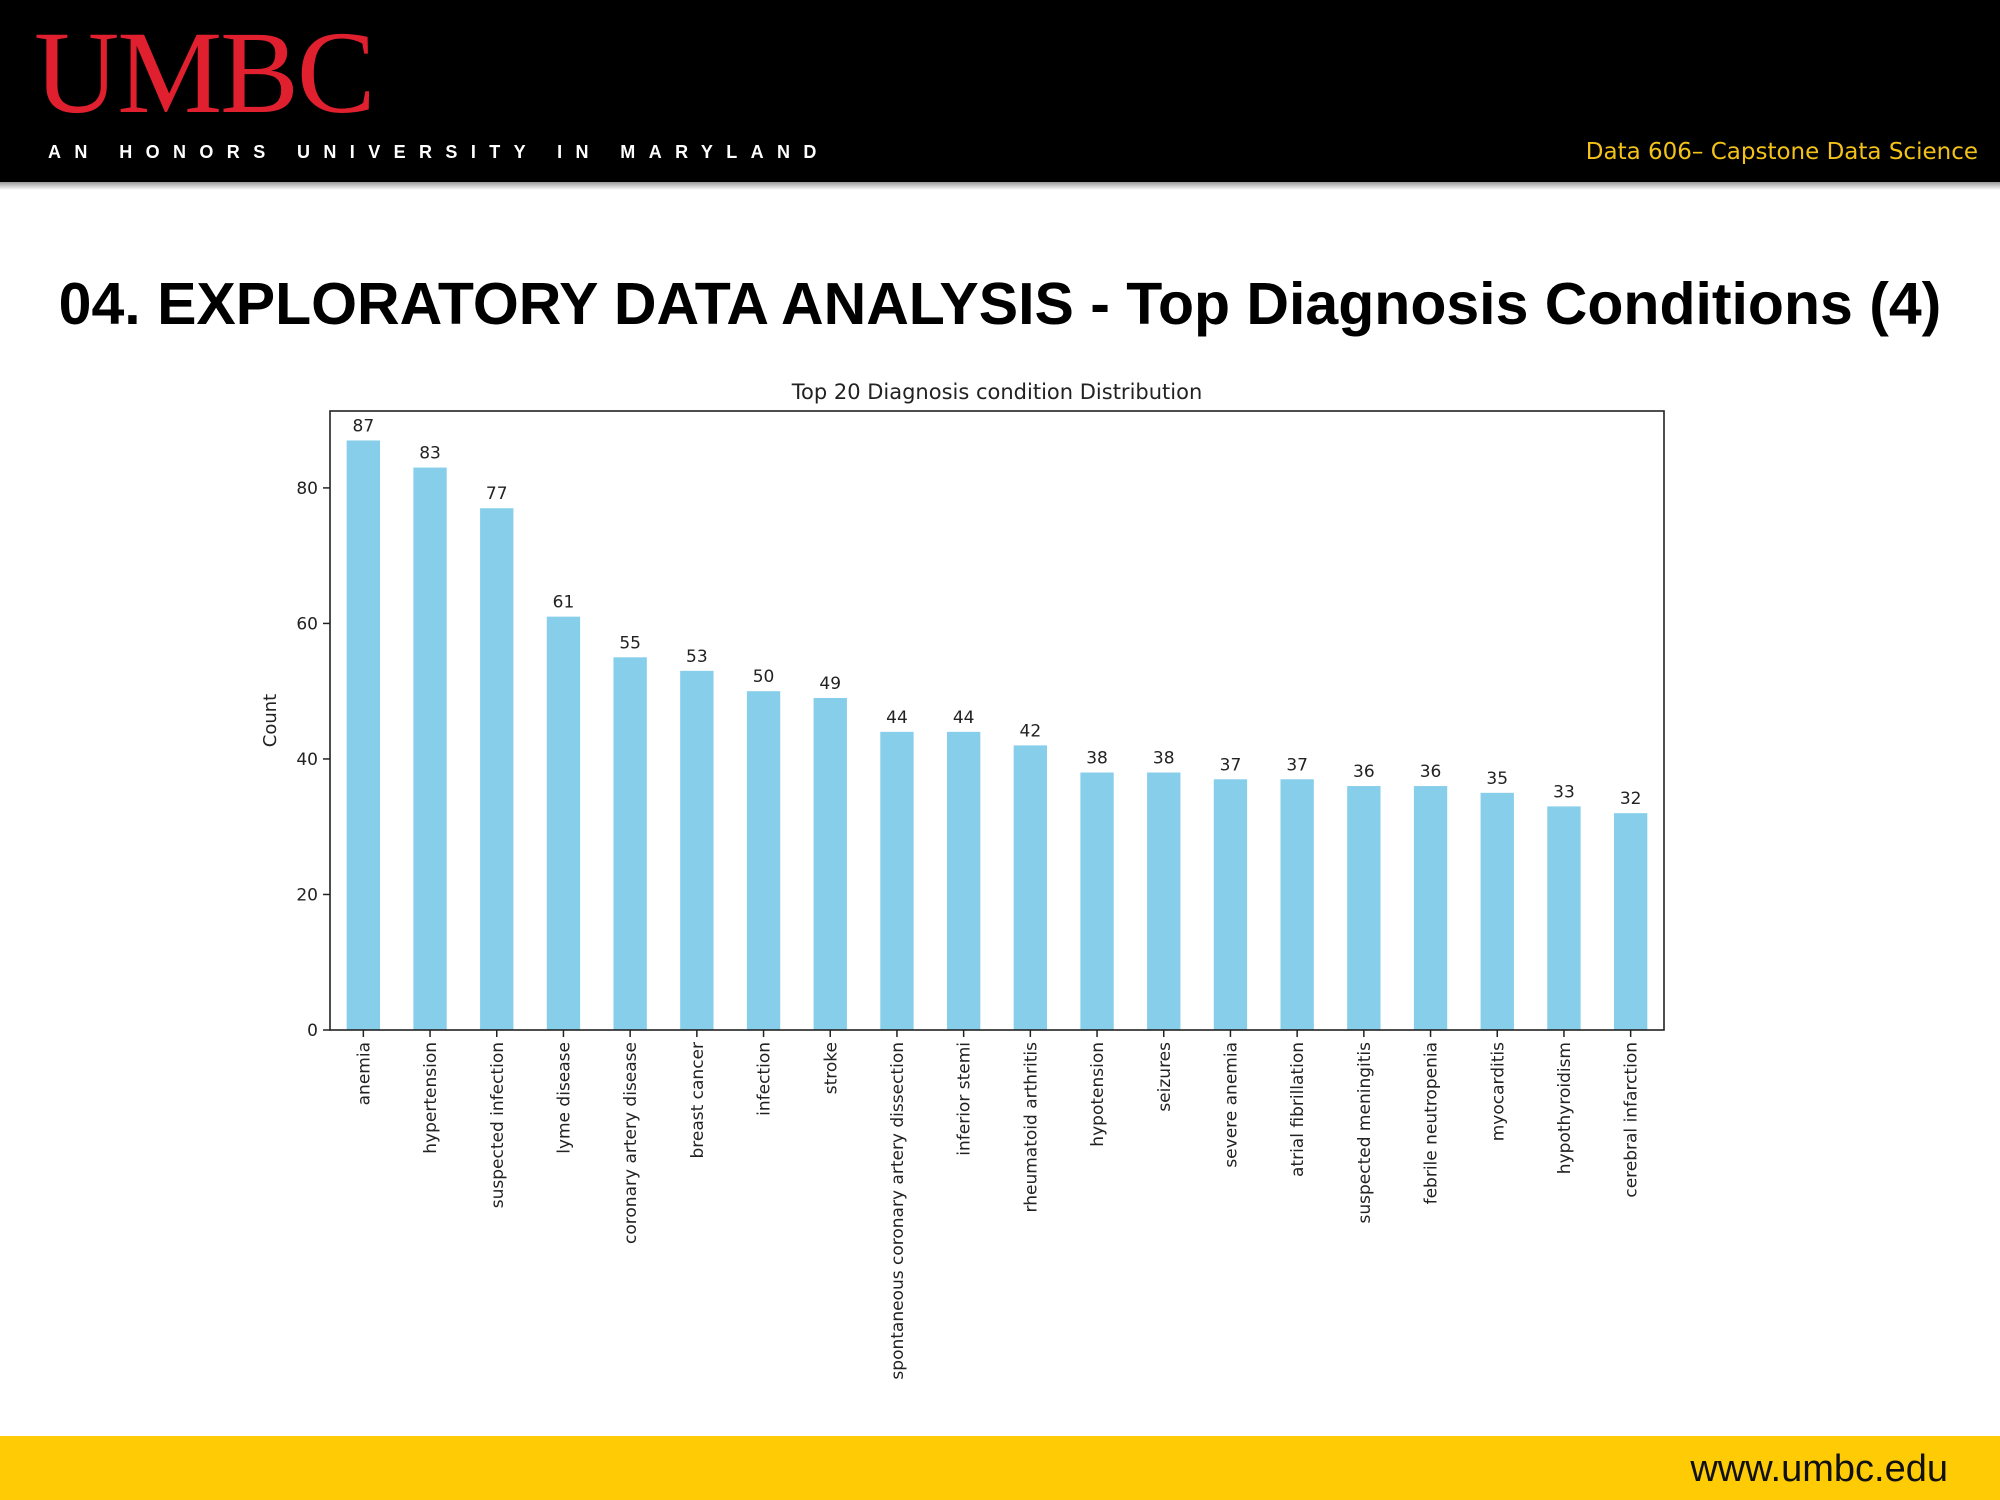 This screenshot has width=2000, height=1500. What do you see at coordinates (498, 1125) in the screenshot?
I see `x-tick-label: suspected infection` at bounding box center [498, 1125].